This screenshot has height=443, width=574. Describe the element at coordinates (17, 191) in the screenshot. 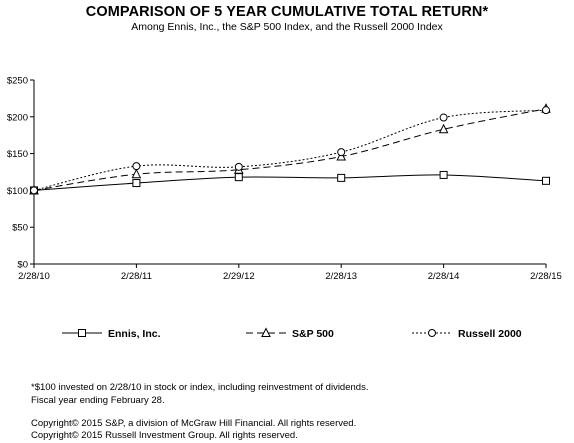

I see `y-tick-label: $100` at that location.